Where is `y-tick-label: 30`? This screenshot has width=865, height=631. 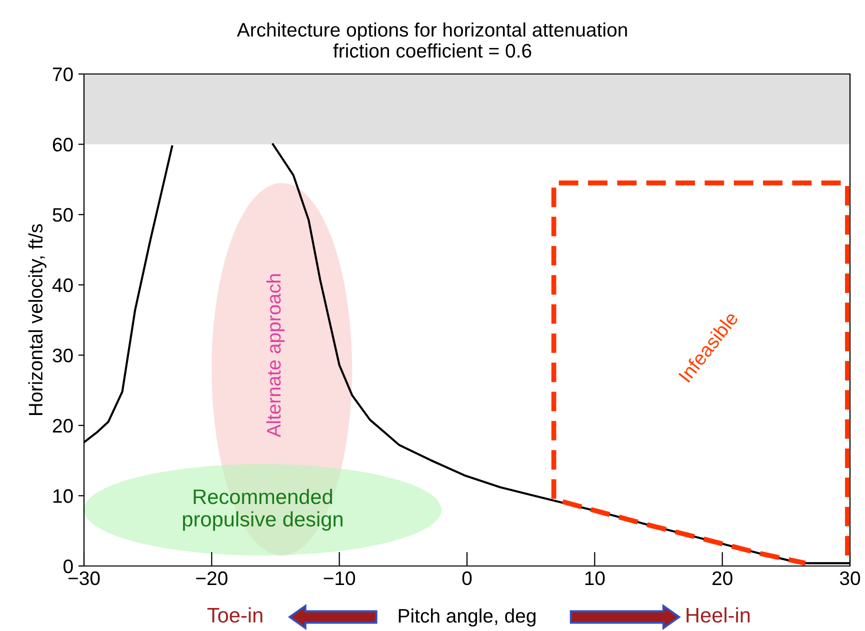 y-tick-label: 30 is located at coordinates (62, 355).